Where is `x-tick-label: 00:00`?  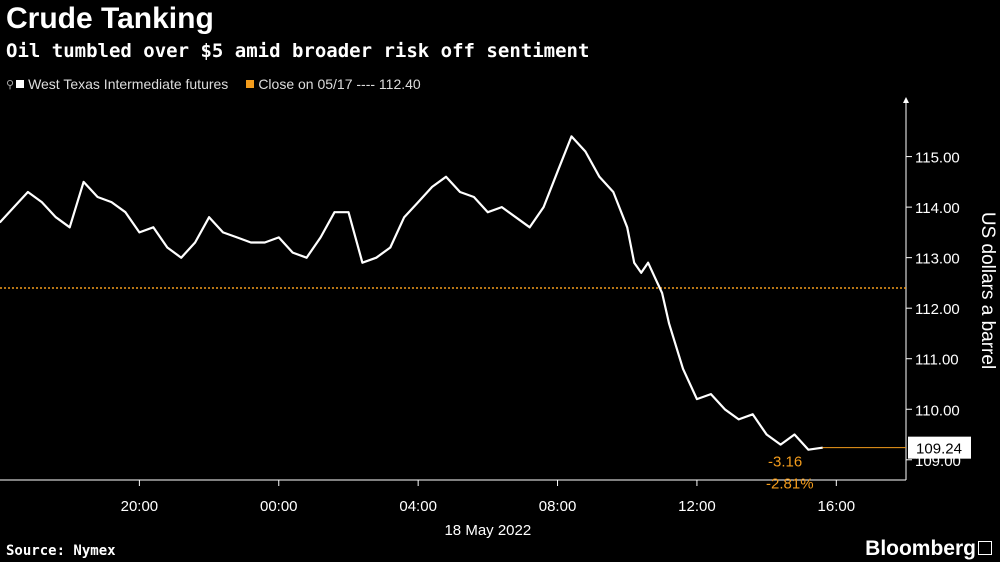 x-tick-label: 00:00 is located at coordinates (279, 506).